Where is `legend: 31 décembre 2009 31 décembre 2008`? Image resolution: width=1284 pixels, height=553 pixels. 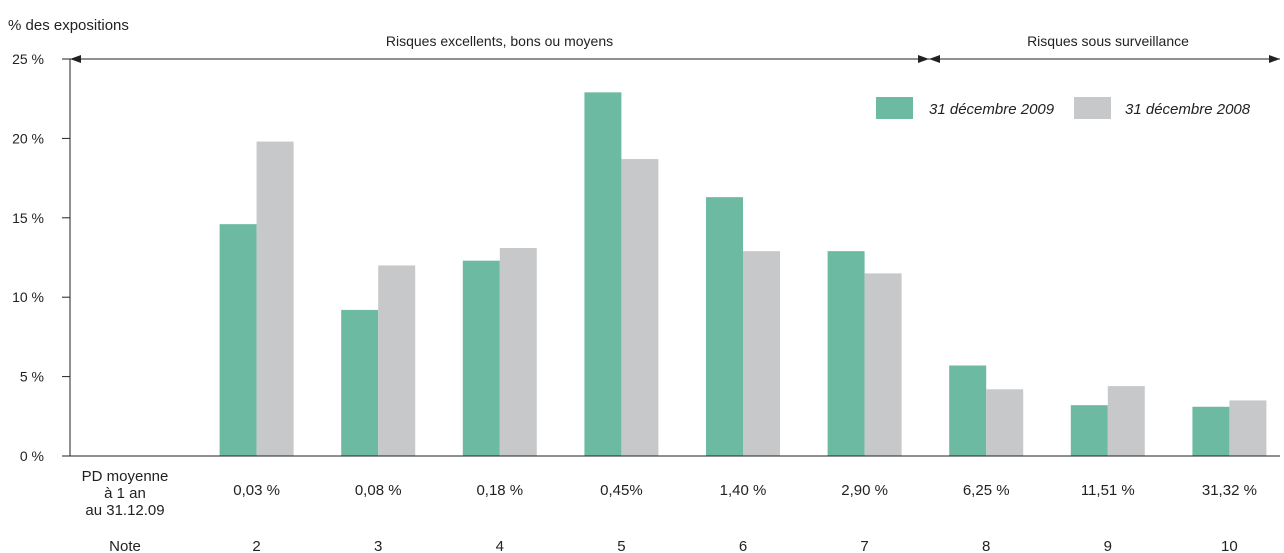
legend: 31 décembre 2009 31 décembre 2008 is located at coordinates (1063, 108).